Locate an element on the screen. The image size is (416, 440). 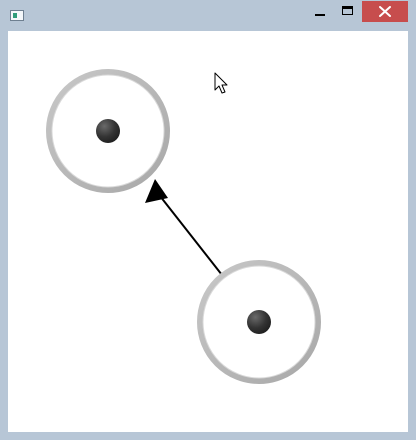
app-icon is located at coordinates (17, 15).